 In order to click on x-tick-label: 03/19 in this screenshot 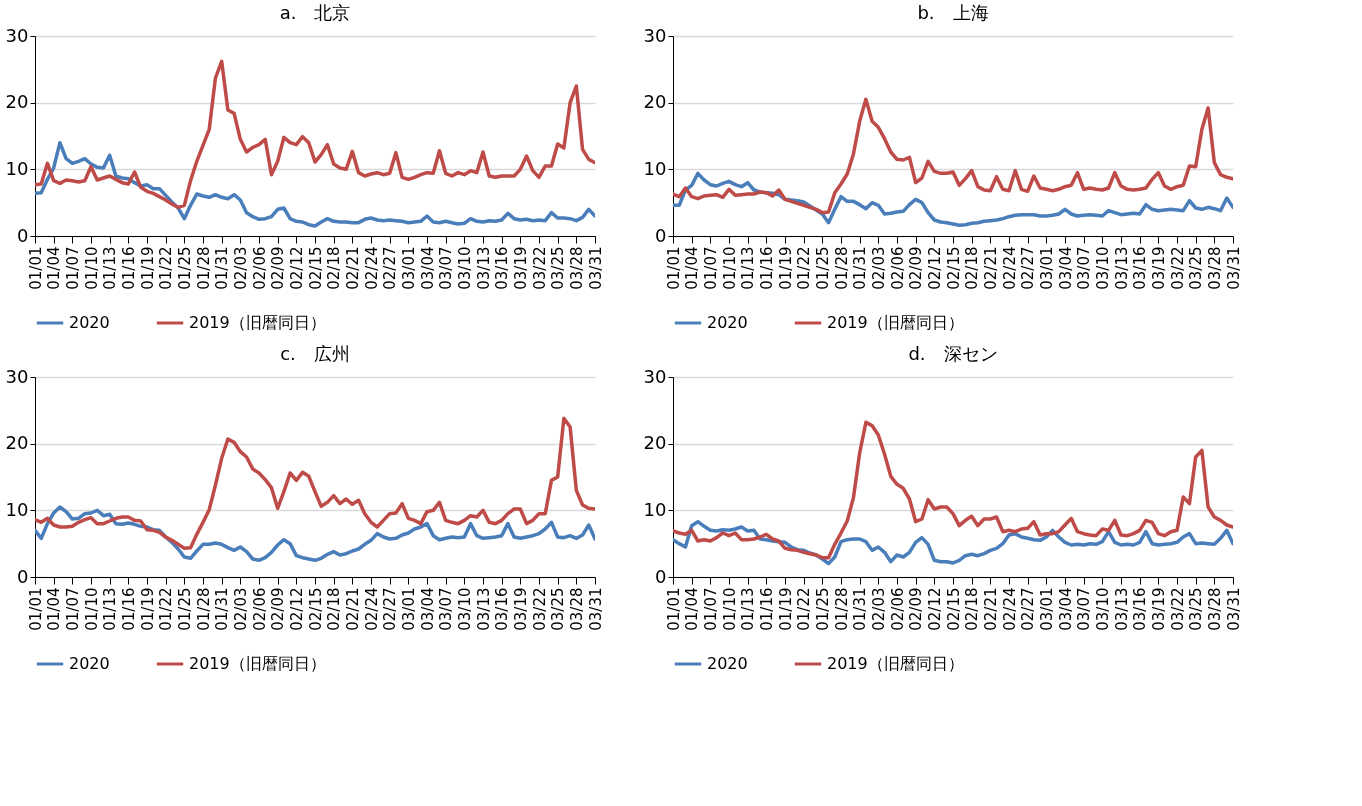, I will do `click(1158, 268)`.